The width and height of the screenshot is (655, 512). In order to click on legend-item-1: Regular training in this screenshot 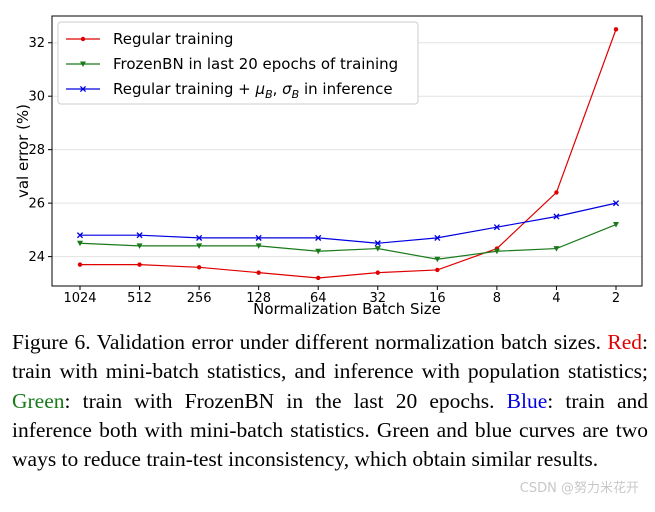, I will do `click(149, 39)`.